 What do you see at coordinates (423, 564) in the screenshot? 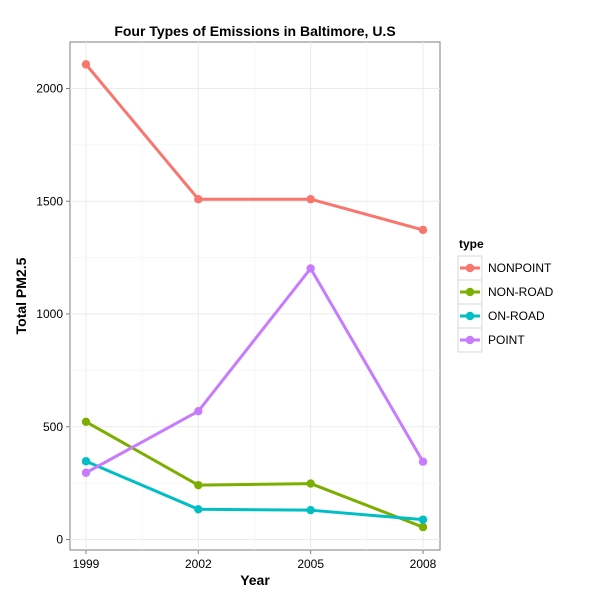
I see `x-tick-label: 2008` at bounding box center [423, 564].